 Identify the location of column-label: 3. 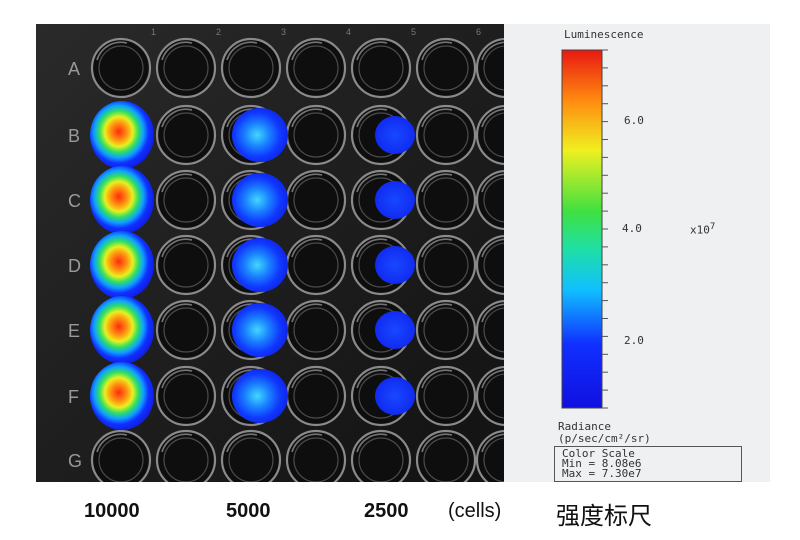
(283, 32).